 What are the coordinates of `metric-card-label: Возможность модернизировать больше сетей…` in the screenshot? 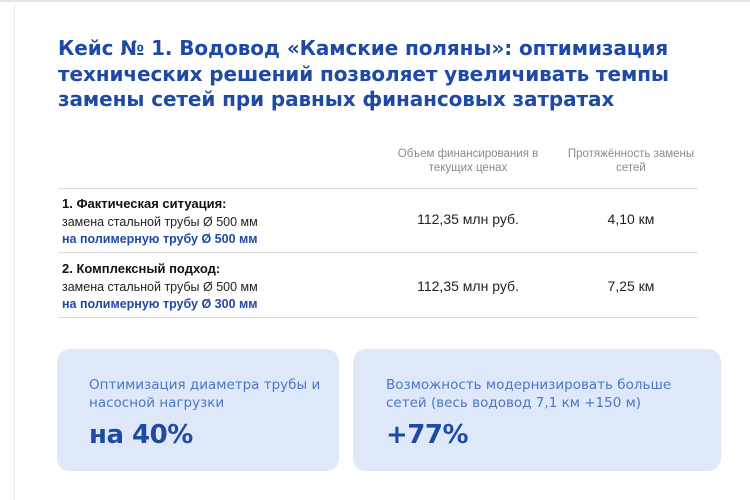 It's located at (529, 394).